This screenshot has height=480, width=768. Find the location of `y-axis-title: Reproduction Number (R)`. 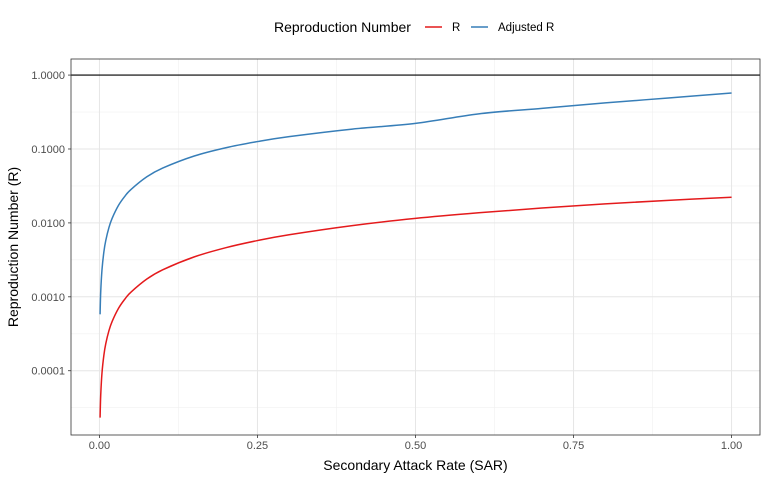

y-axis-title: Reproduction Number (R) is located at coordinates (13, 247).